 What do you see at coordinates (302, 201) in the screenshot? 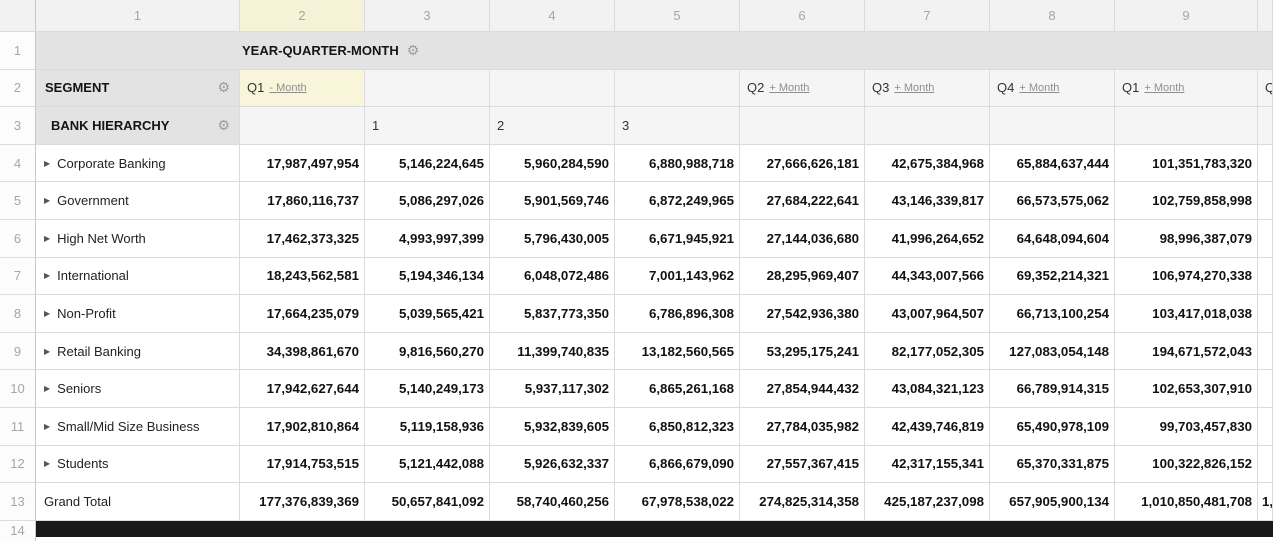
I see `value-cell: 17,860,116,737` at bounding box center [302, 201].